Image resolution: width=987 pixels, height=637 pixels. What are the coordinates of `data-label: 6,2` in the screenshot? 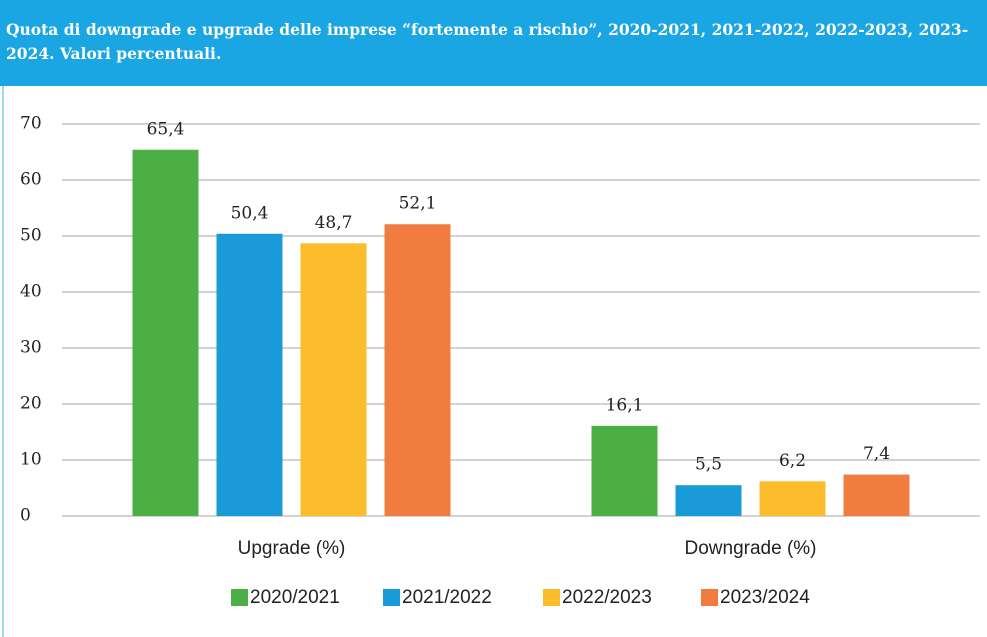 It's located at (792, 461).